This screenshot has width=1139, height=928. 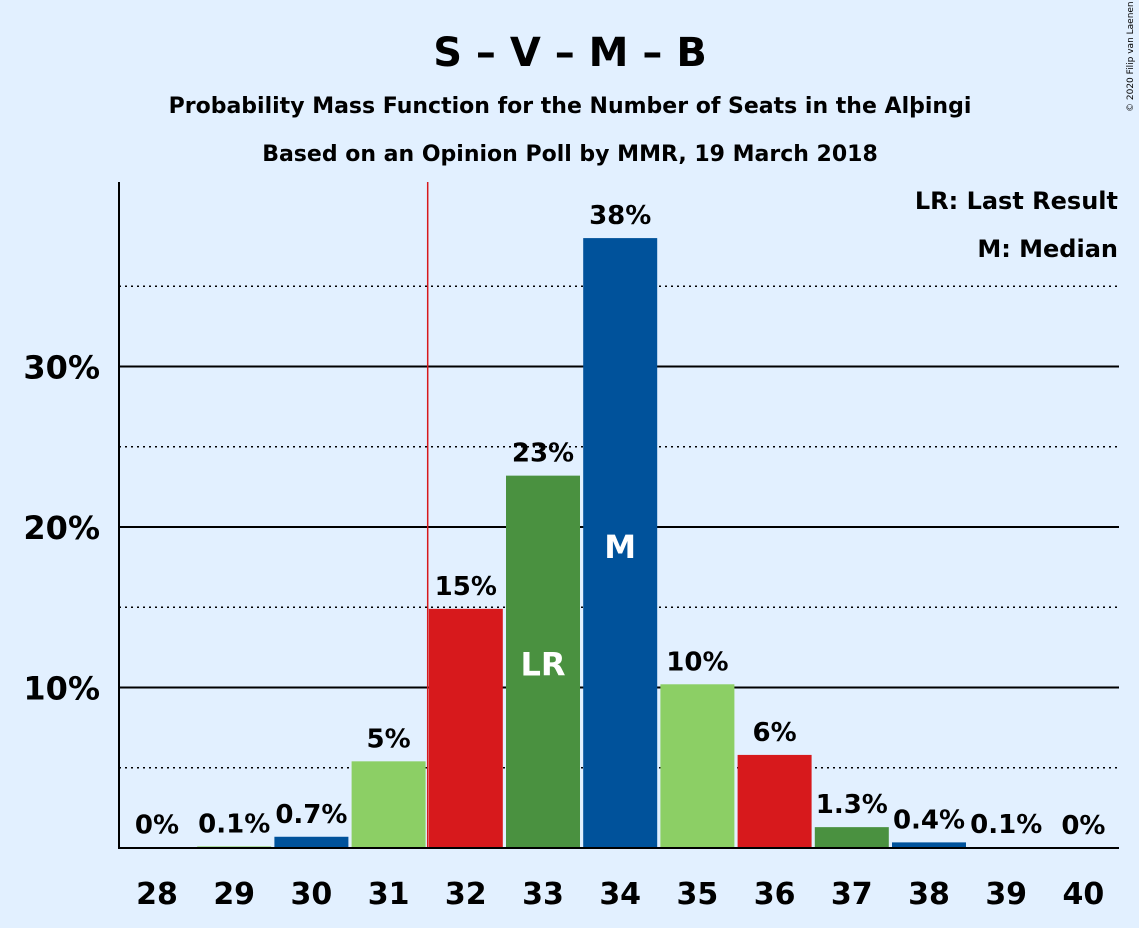 What do you see at coordinates (1016, 201) in the screenshot?
I see `legend-last-result: LR: Last Result` at bounding box center [1016, 201].